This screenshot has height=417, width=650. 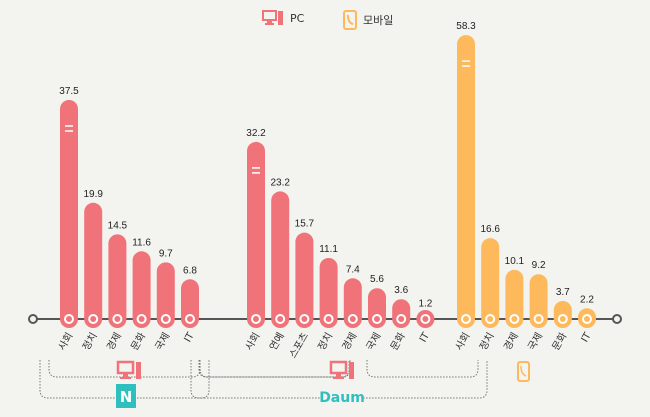 What do you see at coordinates (523, 371) in the screenshot?
I see `handset` at bounding box center [523, 371].